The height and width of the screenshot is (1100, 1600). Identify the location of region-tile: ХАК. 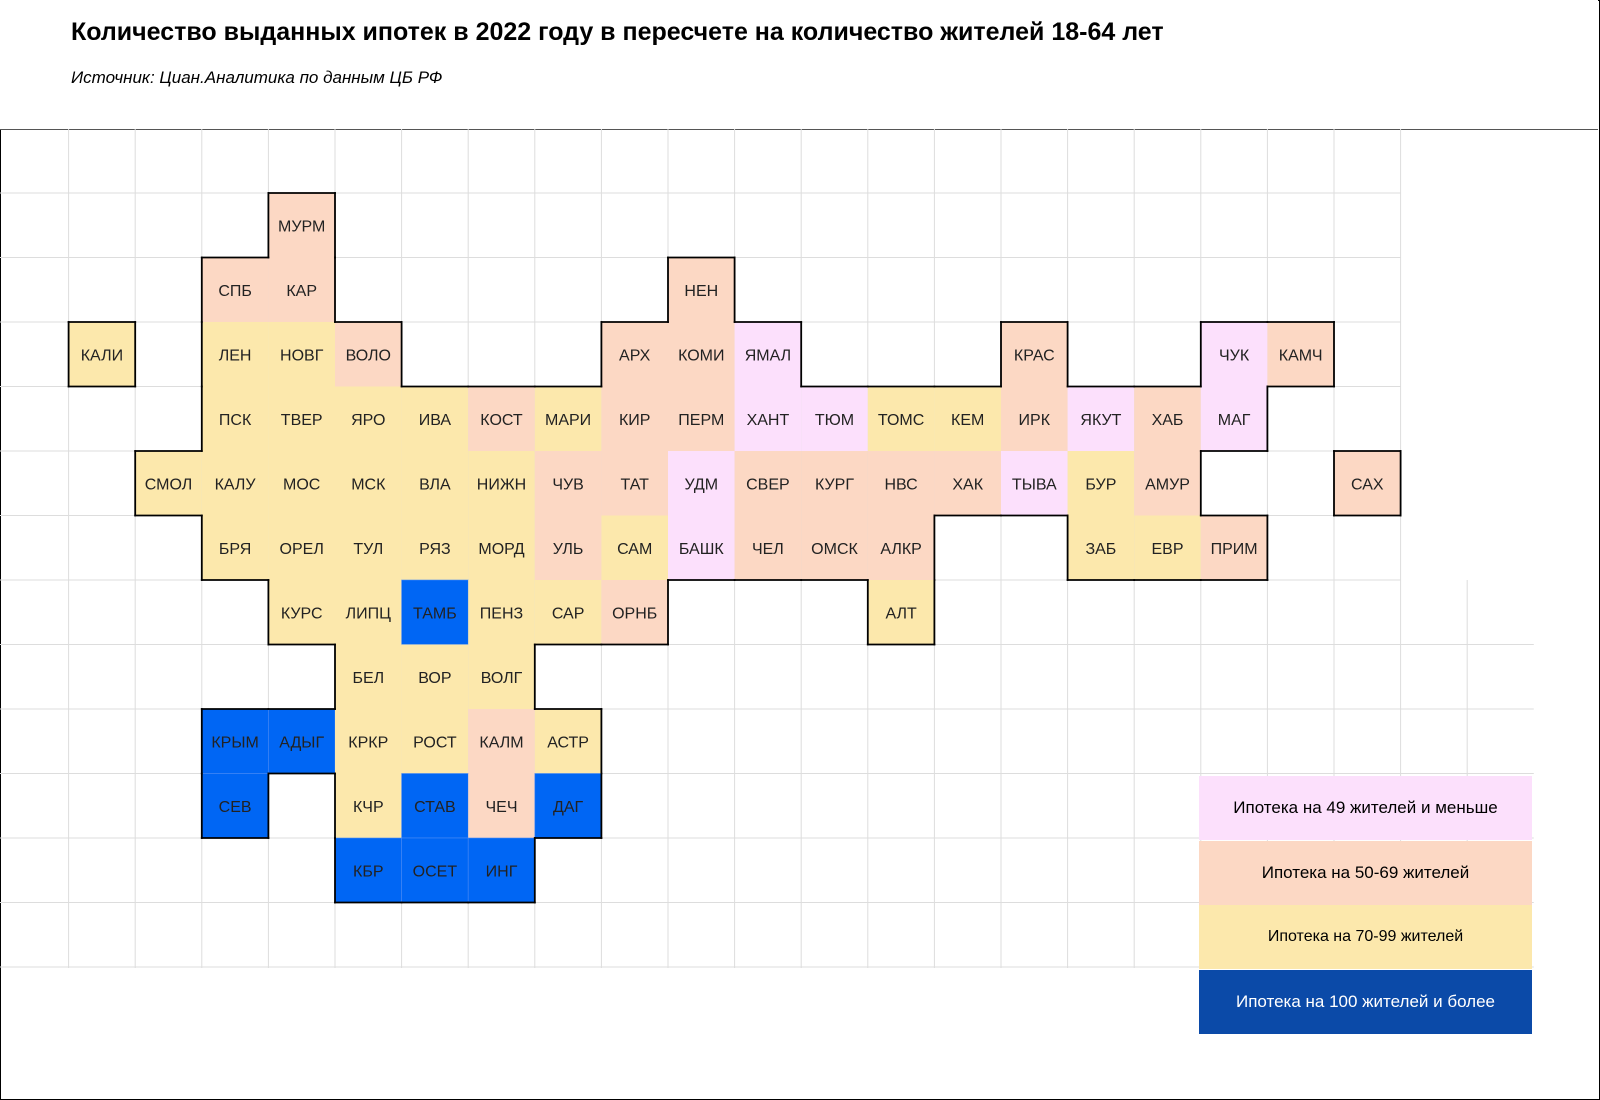
(967, 483).